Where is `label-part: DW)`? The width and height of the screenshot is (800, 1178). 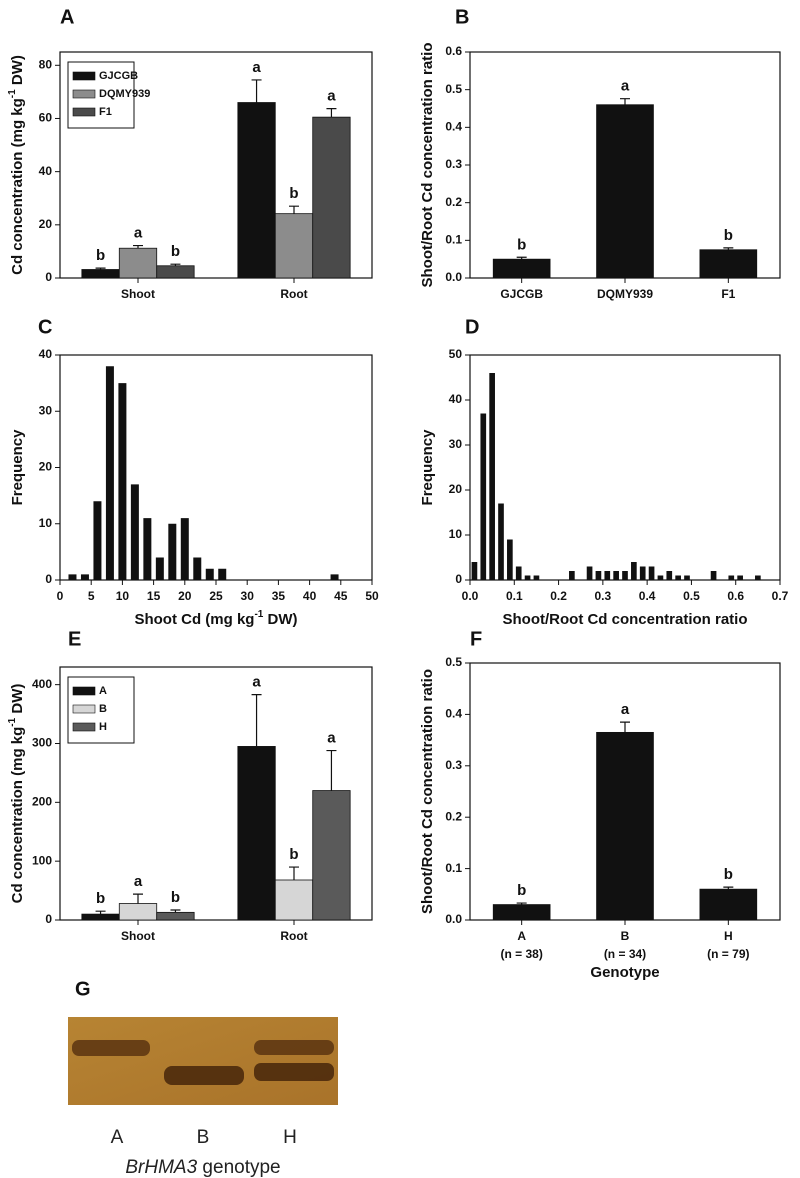 label-part: DW) is located at coordinates (280, 619).